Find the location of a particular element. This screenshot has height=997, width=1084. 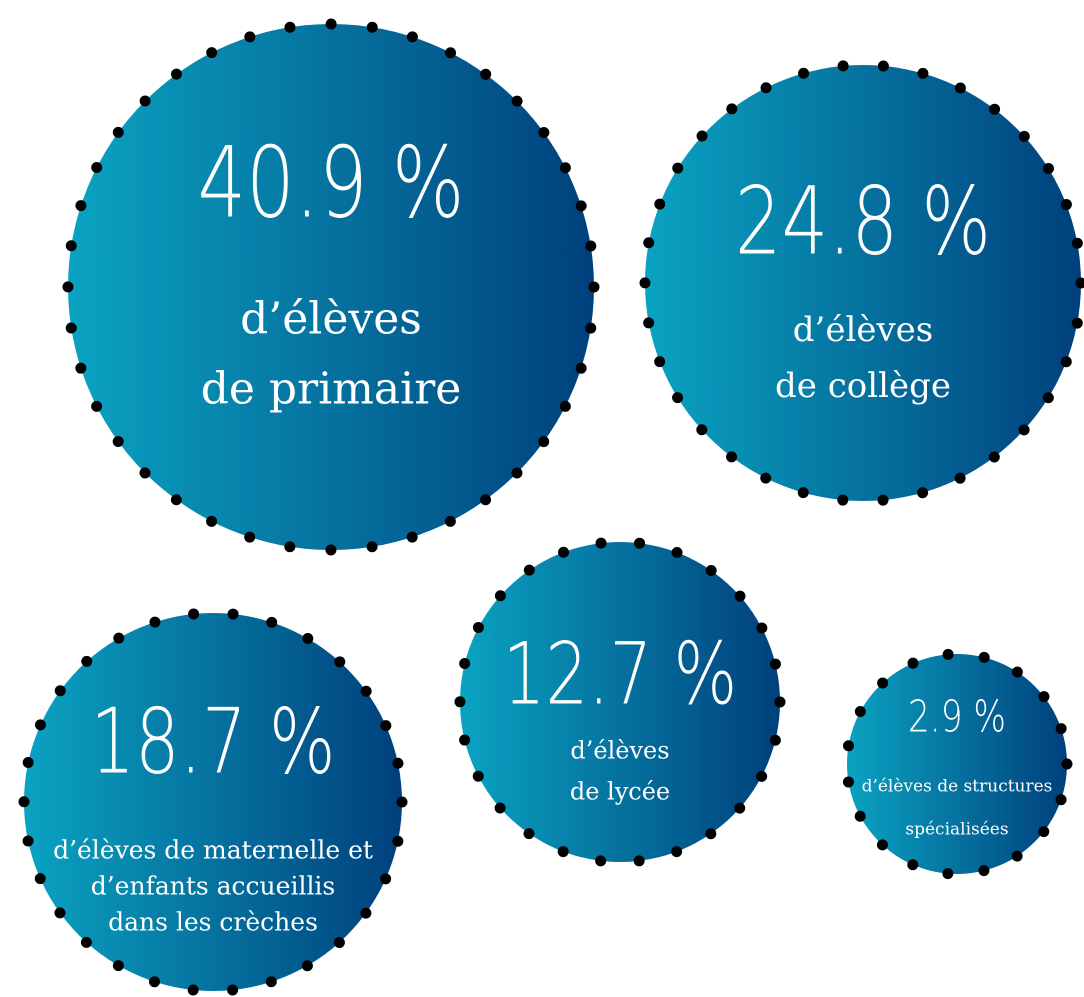

bubble-value: 18.7 % is located at coordinates (212, 742).